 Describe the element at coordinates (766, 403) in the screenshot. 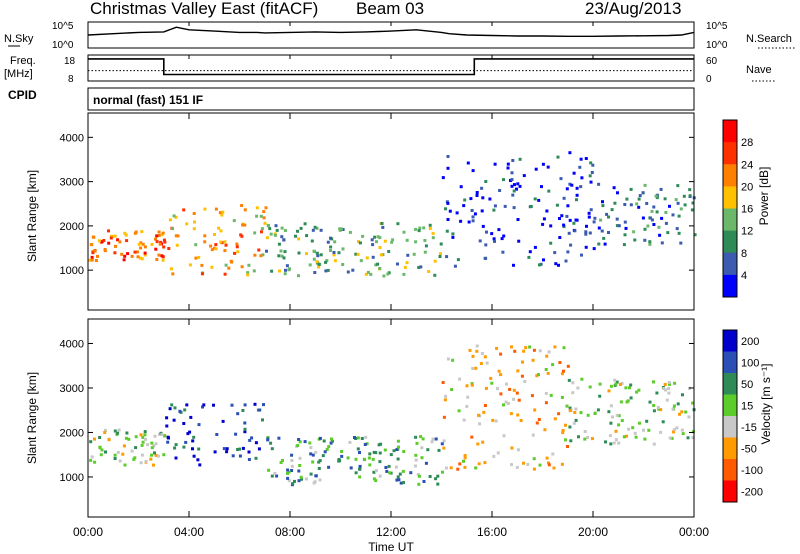

I see `velocity-colorbar-label: Velocity [m s⁻¹]` at that location.